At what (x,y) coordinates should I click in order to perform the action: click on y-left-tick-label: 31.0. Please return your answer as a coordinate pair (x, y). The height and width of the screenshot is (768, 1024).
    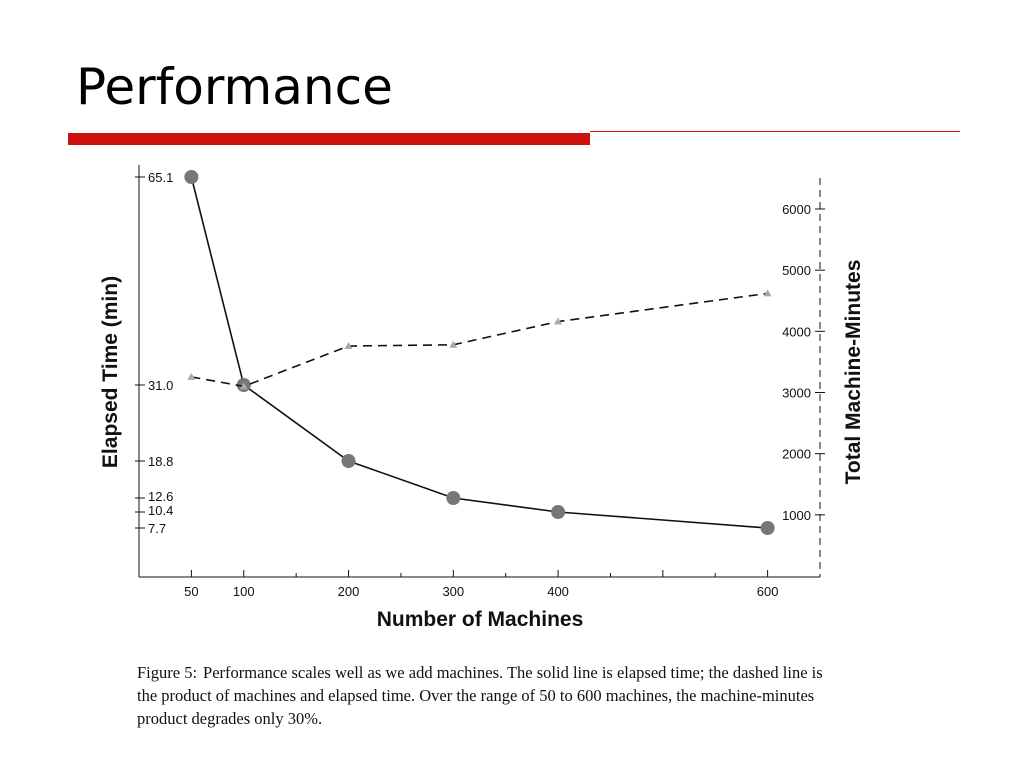
    Looking at the image, I should click on (160, 385).